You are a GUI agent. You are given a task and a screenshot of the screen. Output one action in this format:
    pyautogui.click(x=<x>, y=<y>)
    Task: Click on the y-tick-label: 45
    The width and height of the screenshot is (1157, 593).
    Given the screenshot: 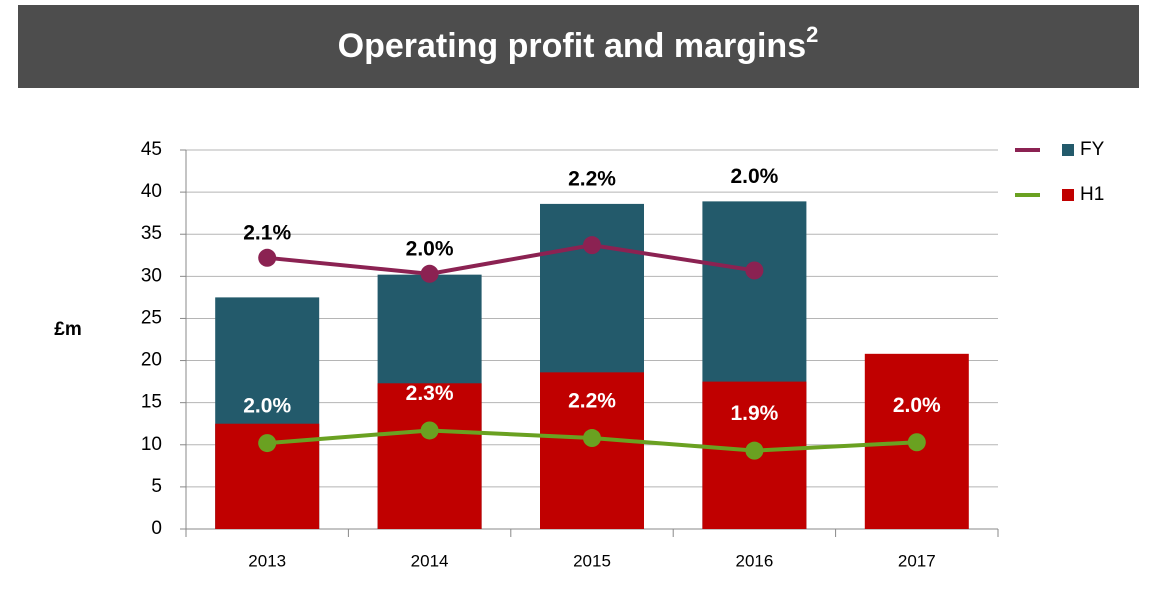 What is the action you would take?
    pyautogui.click(x=151, y=149)
    